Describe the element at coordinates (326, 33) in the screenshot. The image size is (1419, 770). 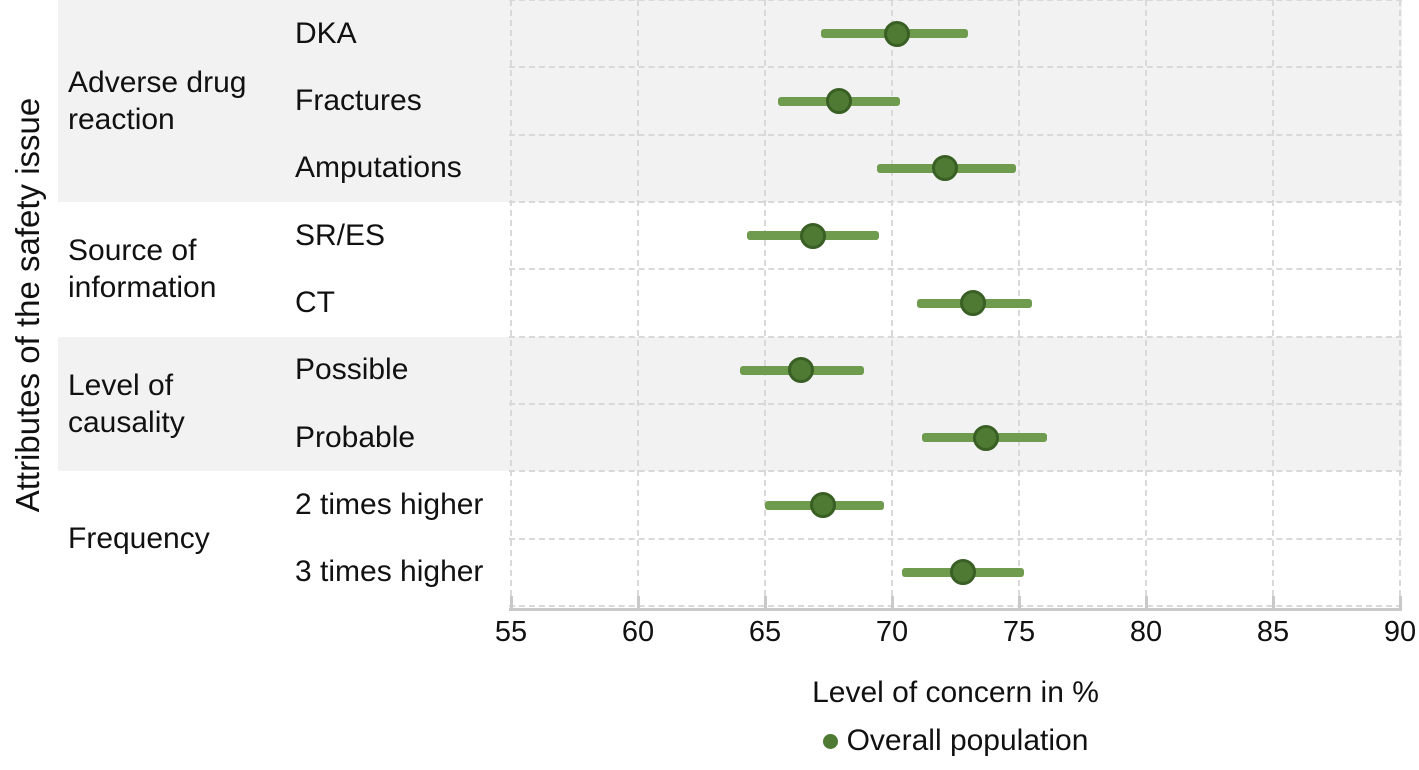
I see `row-item-label: DKA` at that location.